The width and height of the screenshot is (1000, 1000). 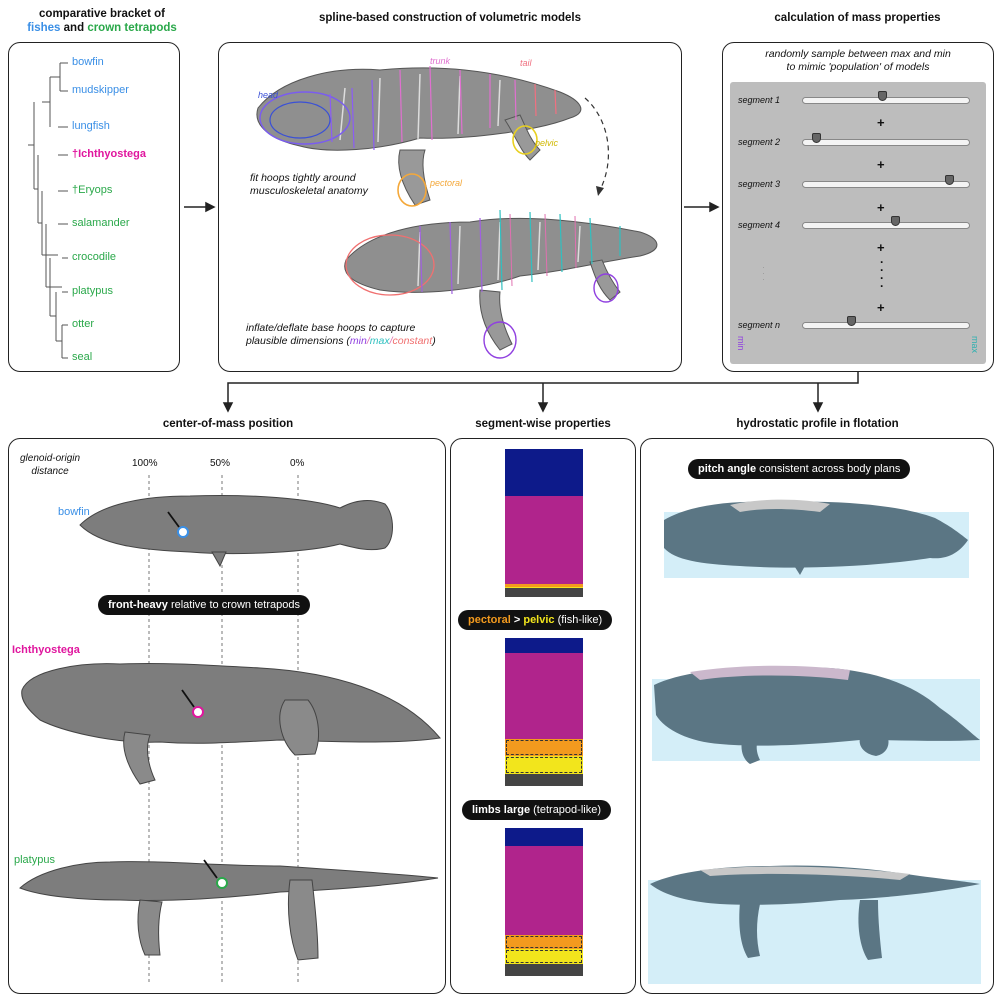 What do you see at coordinates (759, 142) in the screenshot?
I see `segment-label: segment 2` at bounding box center [759, 142].